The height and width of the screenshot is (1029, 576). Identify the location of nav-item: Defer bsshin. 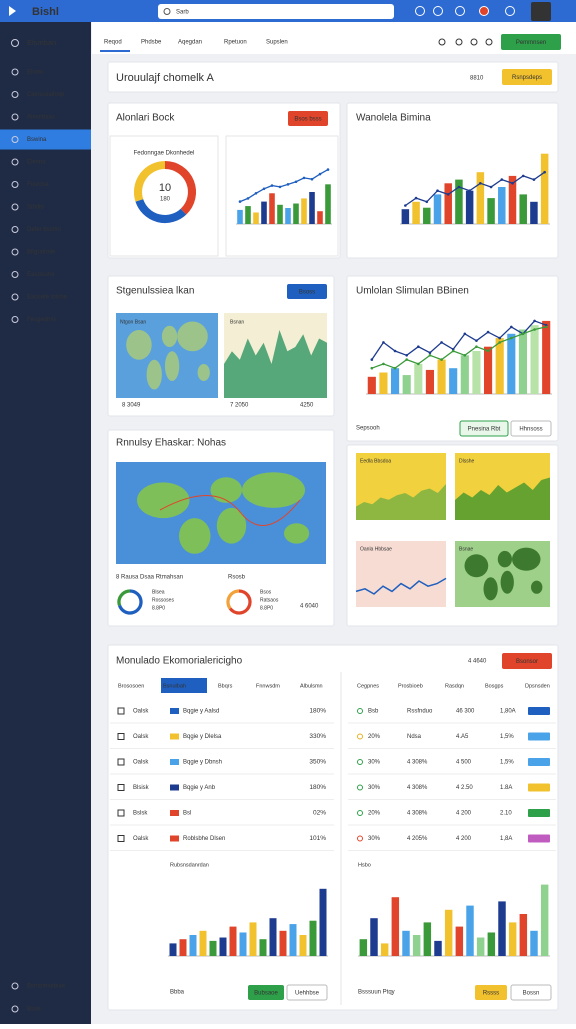
(44, 230).